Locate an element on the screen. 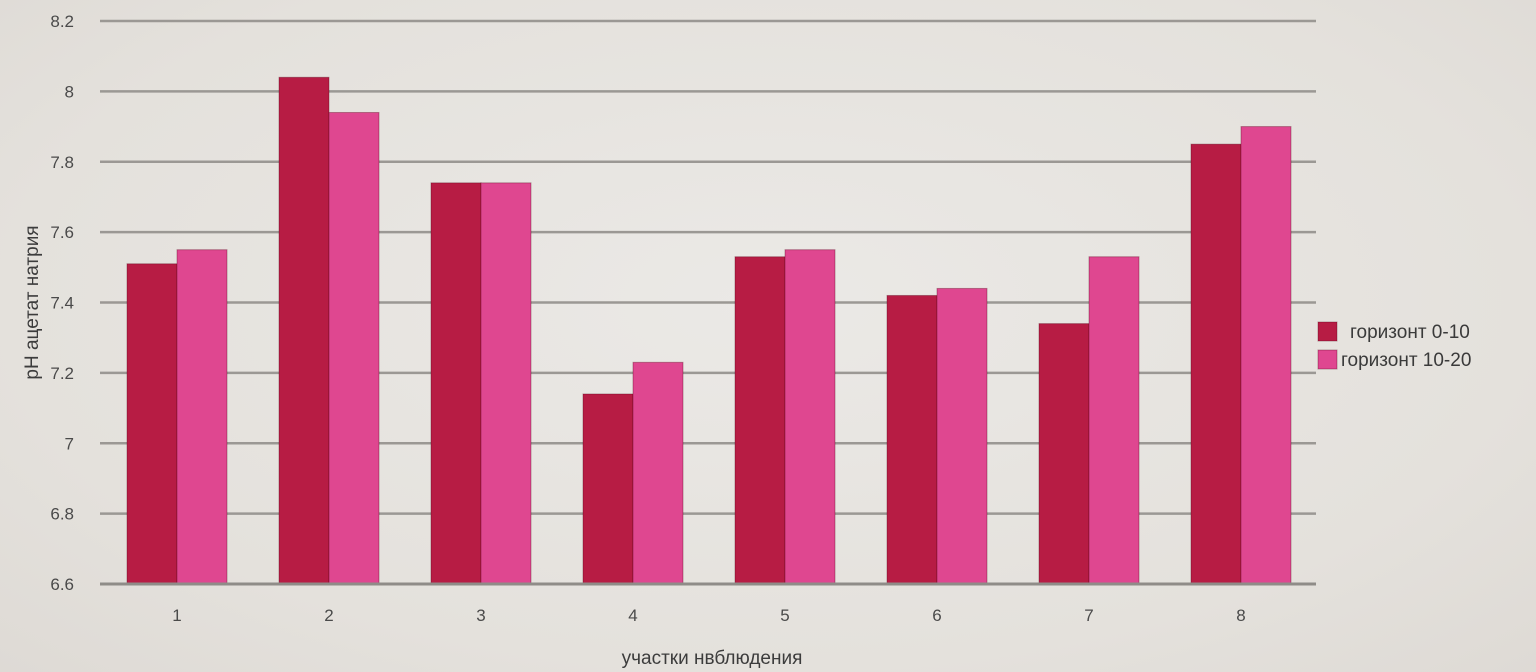 The height and width of the screenshot is (672, 1536). legend-label: горизонт 0-10 is located at coordinates (1410, 332).